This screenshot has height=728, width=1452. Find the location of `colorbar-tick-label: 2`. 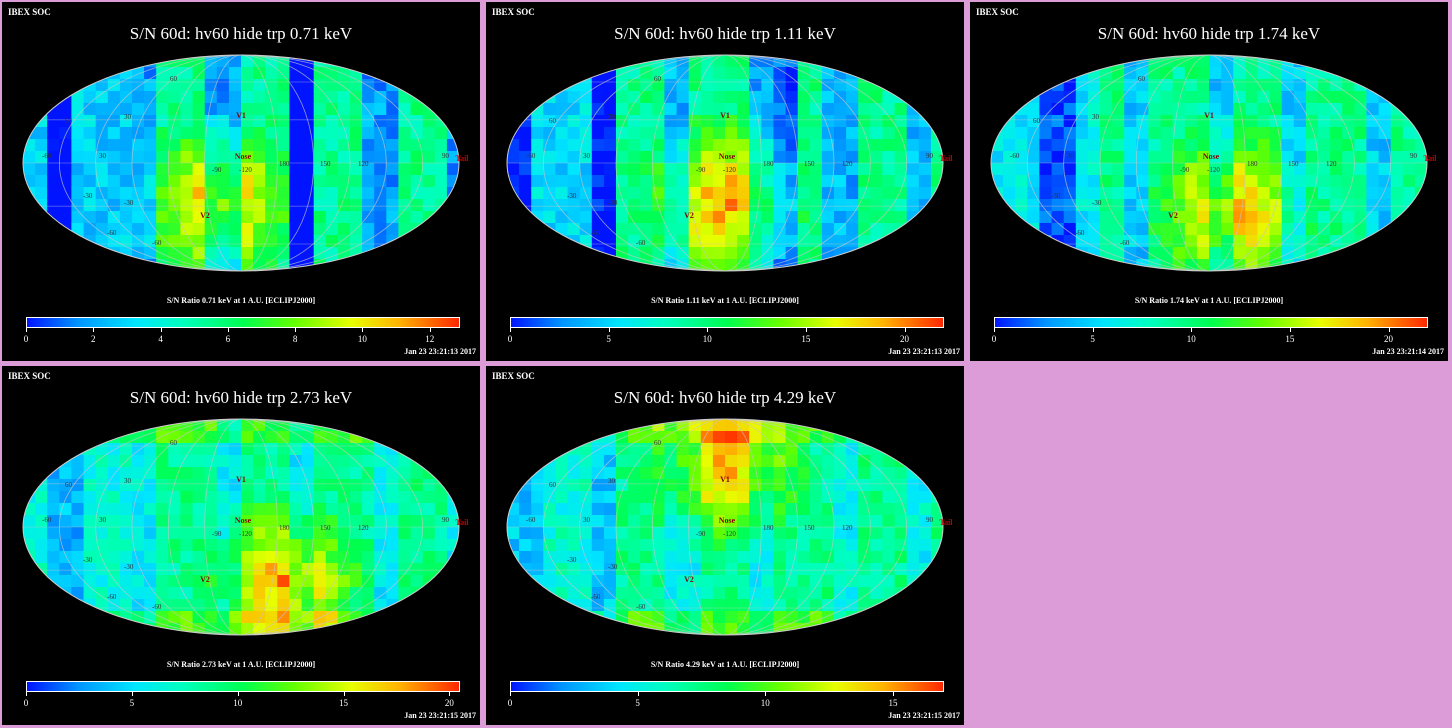

colorbar-tick-label: 2 is located at coordinates (93, 339).